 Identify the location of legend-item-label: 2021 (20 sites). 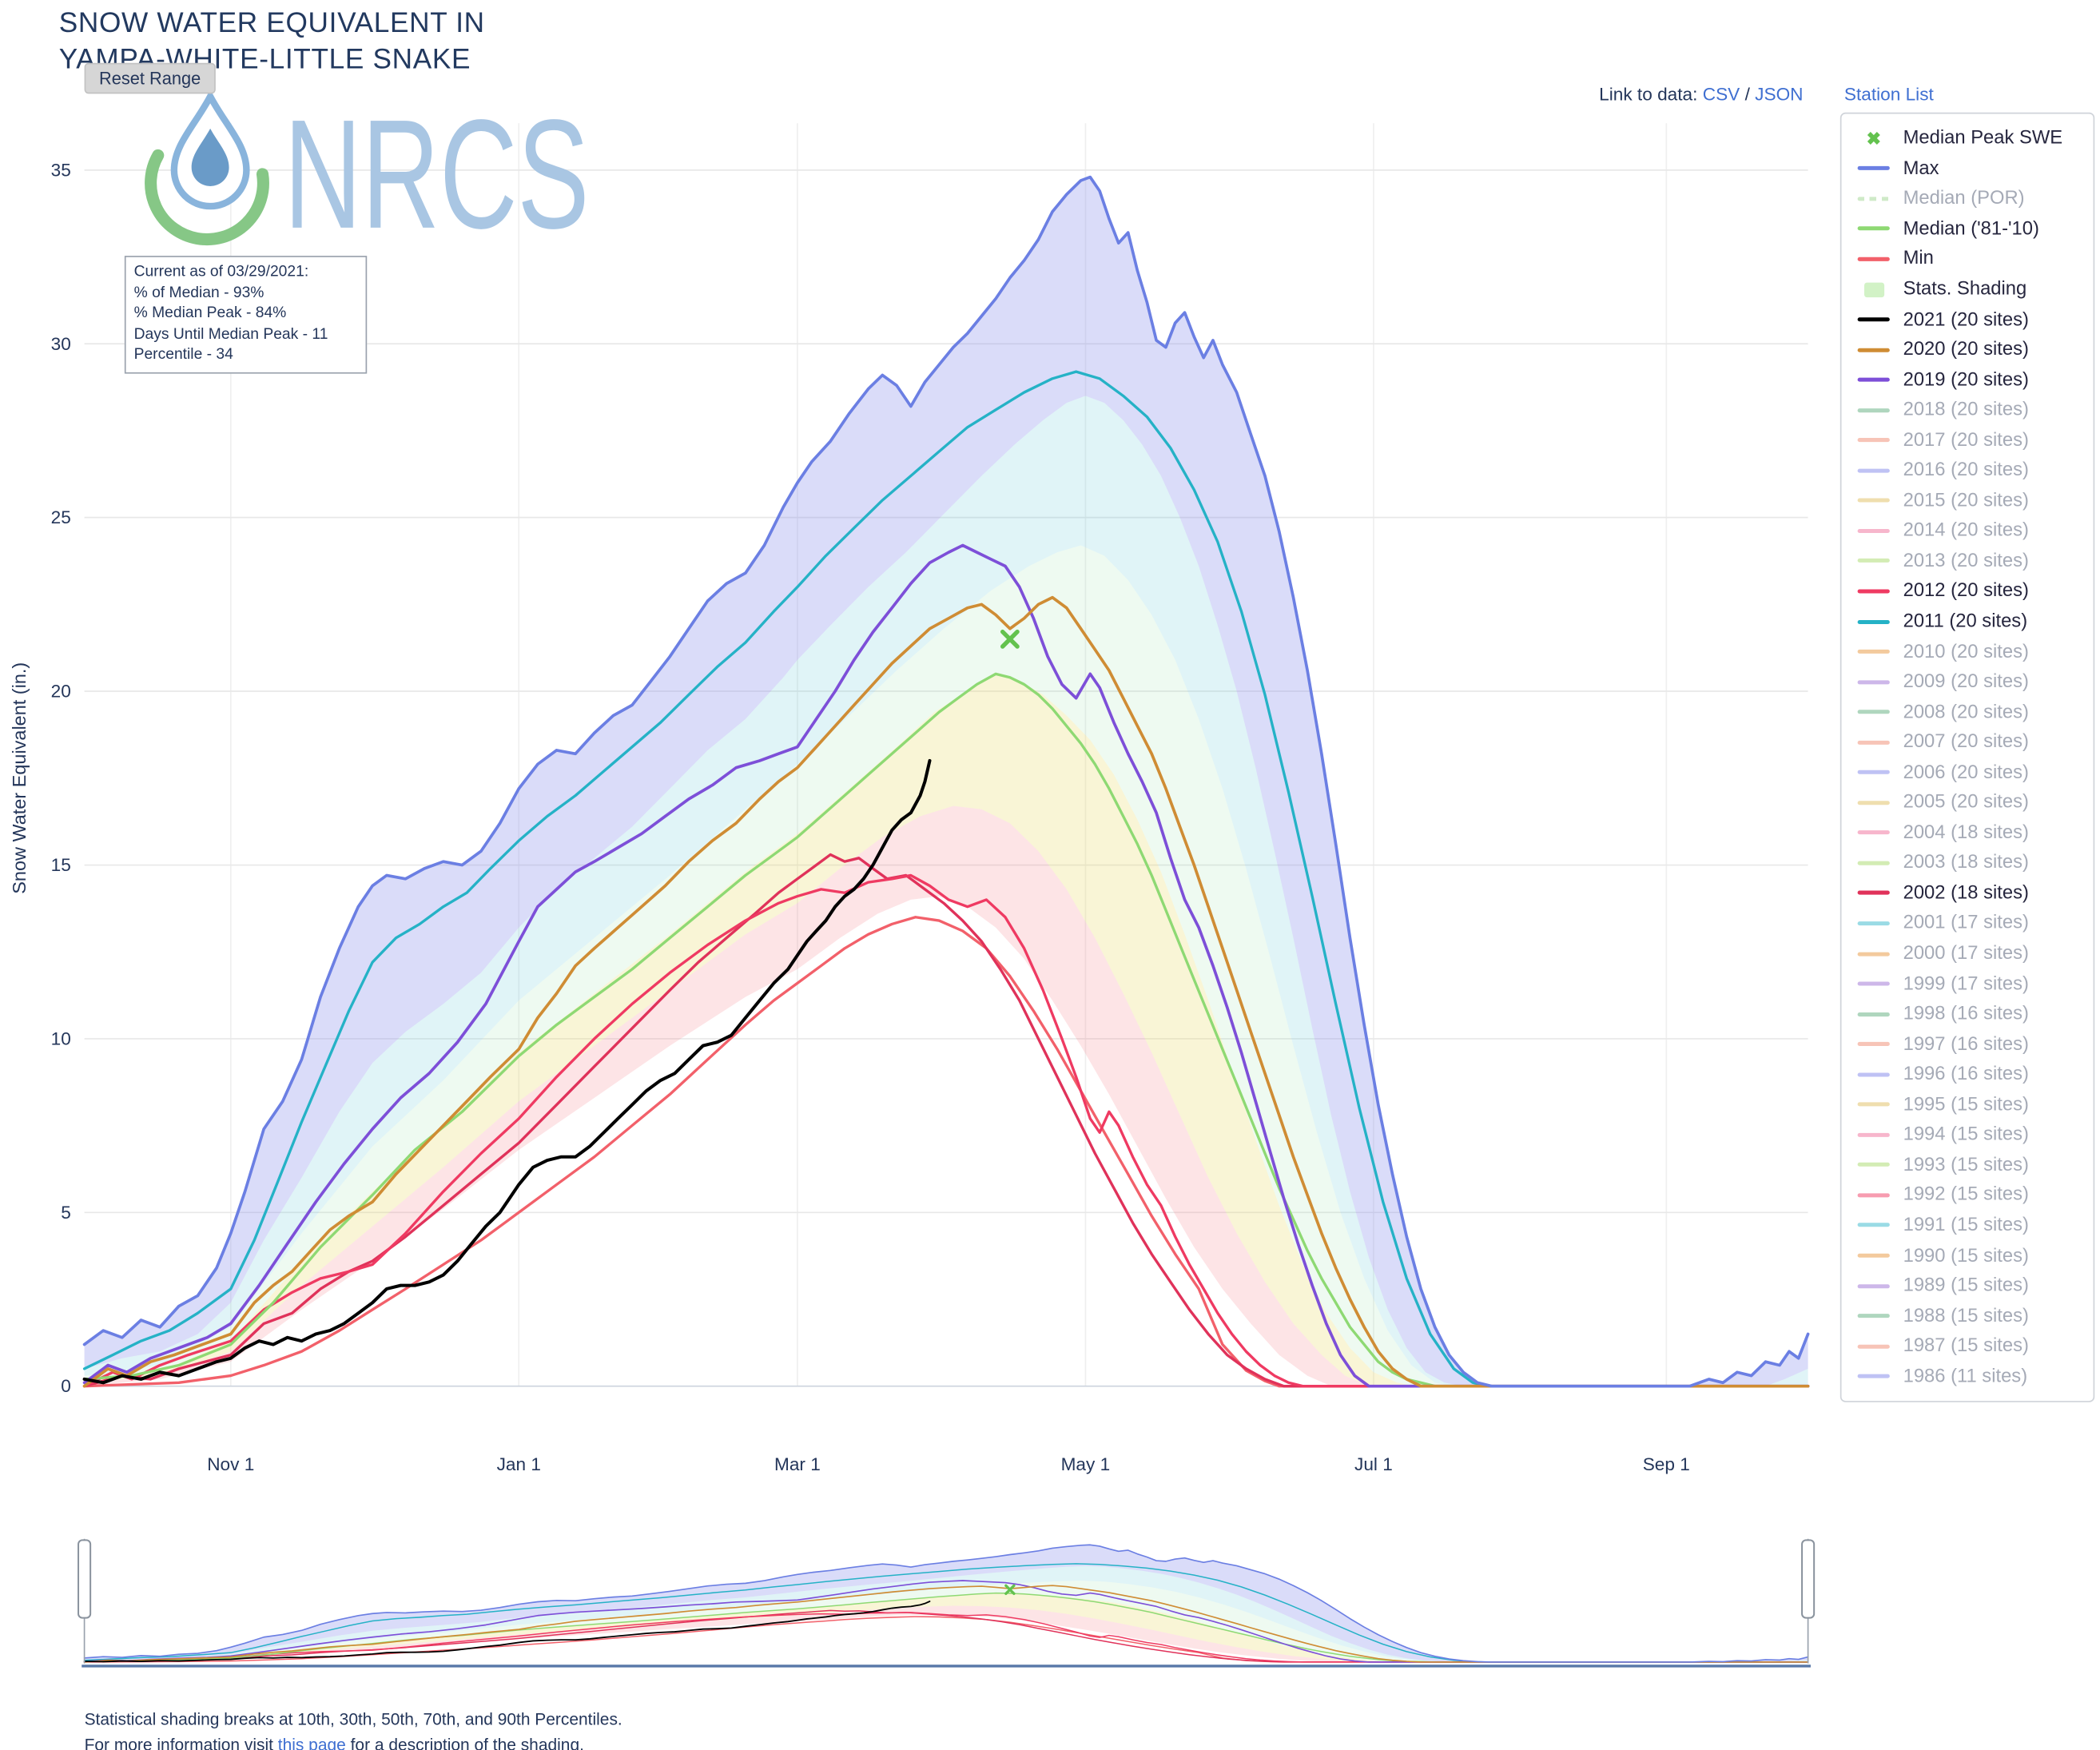
(1966, 319).